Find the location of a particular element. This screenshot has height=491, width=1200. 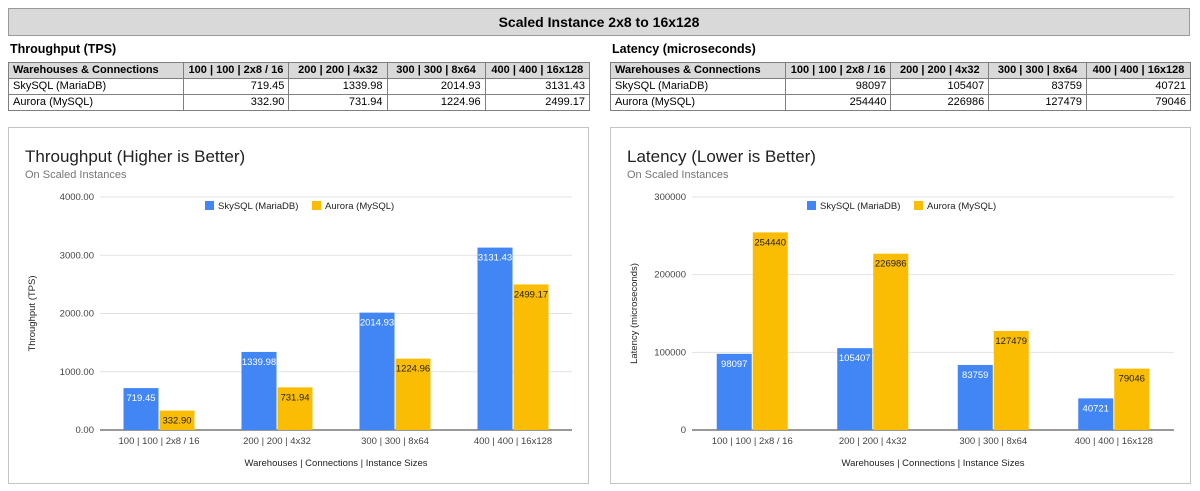

latency-table-header-cell: Warehouses & Connections is located at coordinates (698, 70).